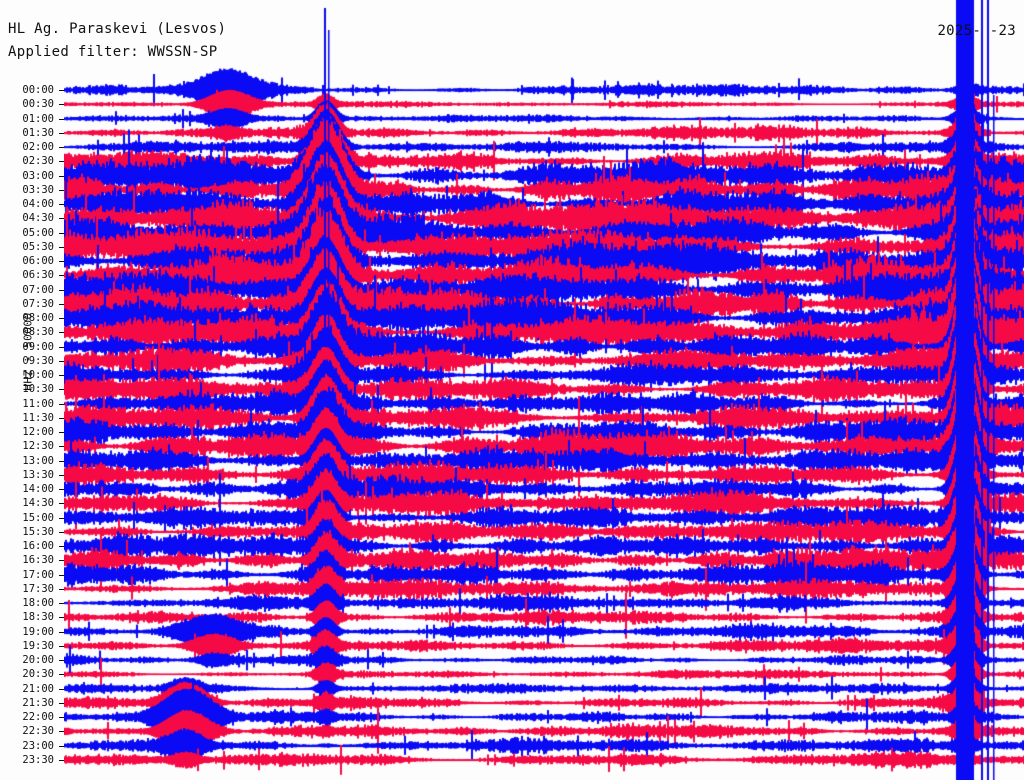 The image size is (1024, 780). What do you see at coordinates (38, 617) in the screenshot?
I see `time-label: 18:30` at bounding box center [38, 617].